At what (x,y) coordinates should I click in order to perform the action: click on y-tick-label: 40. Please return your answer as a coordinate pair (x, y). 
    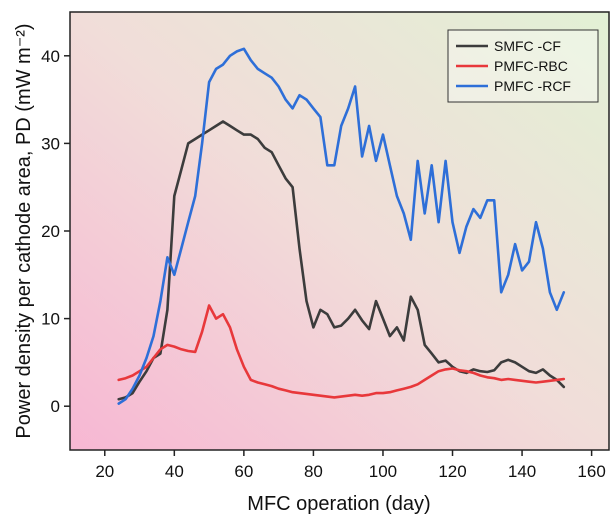
    Looking at the image, I should click on (50, 56).